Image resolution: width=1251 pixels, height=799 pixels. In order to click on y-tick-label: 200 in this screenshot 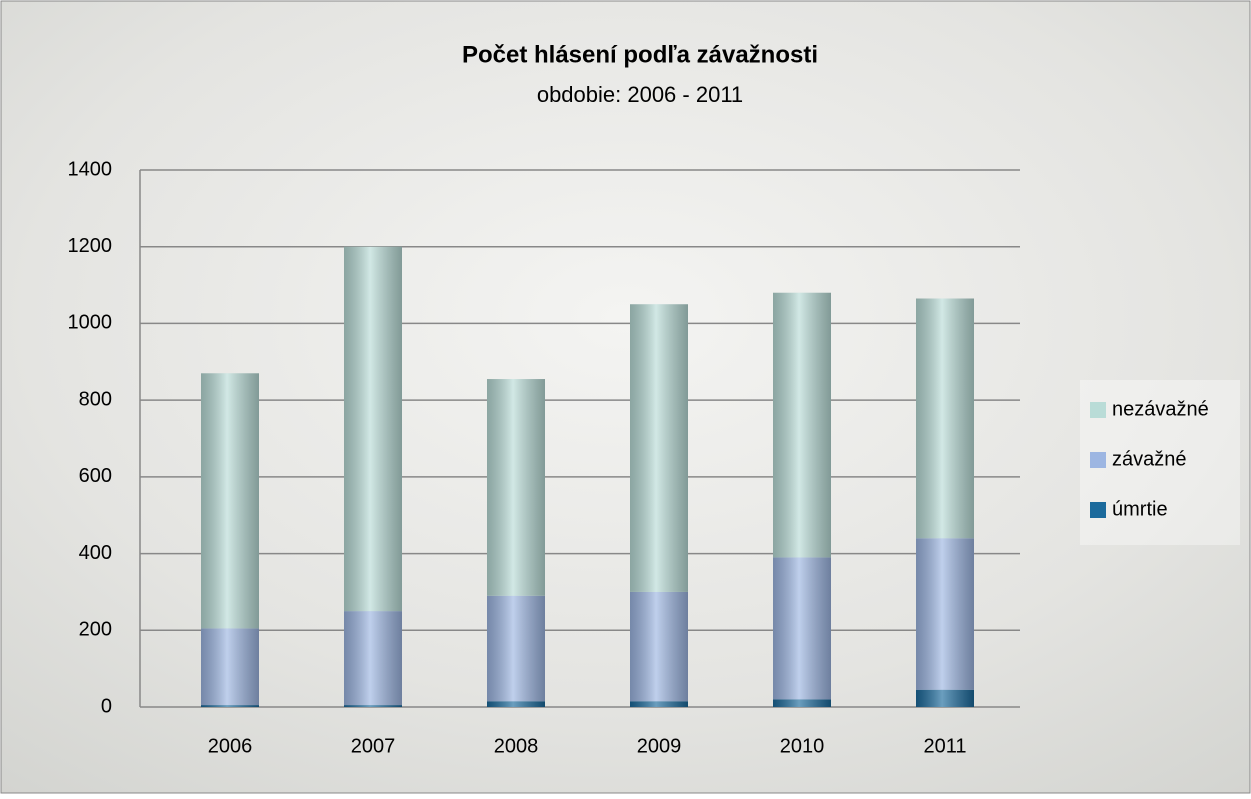, I will do `click(95, 630)`.